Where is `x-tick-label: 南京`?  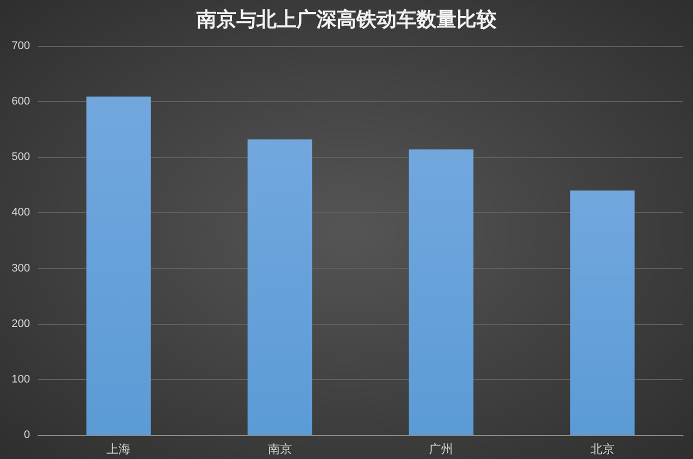
x-tick-label: 南京 is located at coordinates (280, 449).